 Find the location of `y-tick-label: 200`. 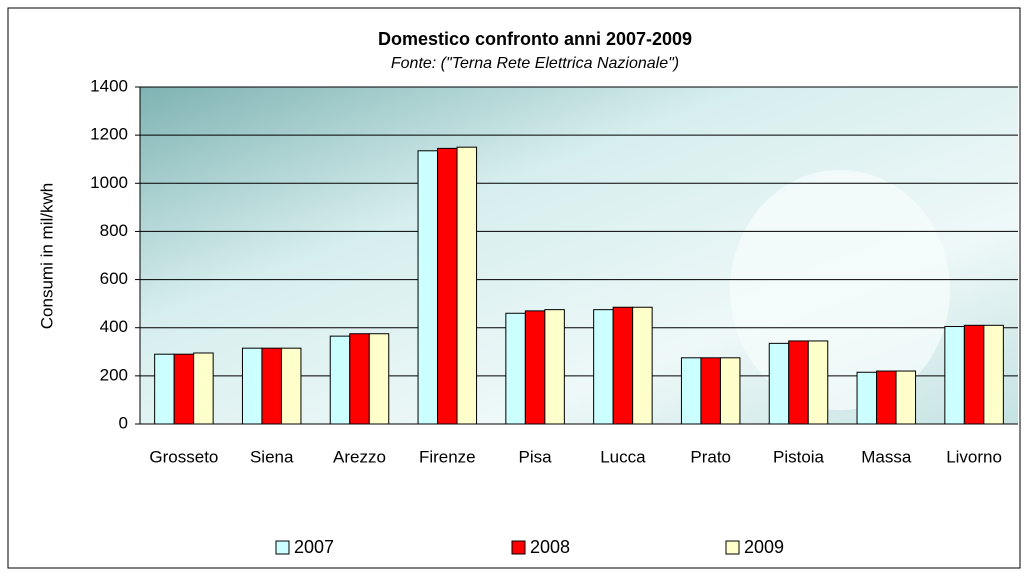

y-tick-label: 200 is located at coordinates (114, 374).